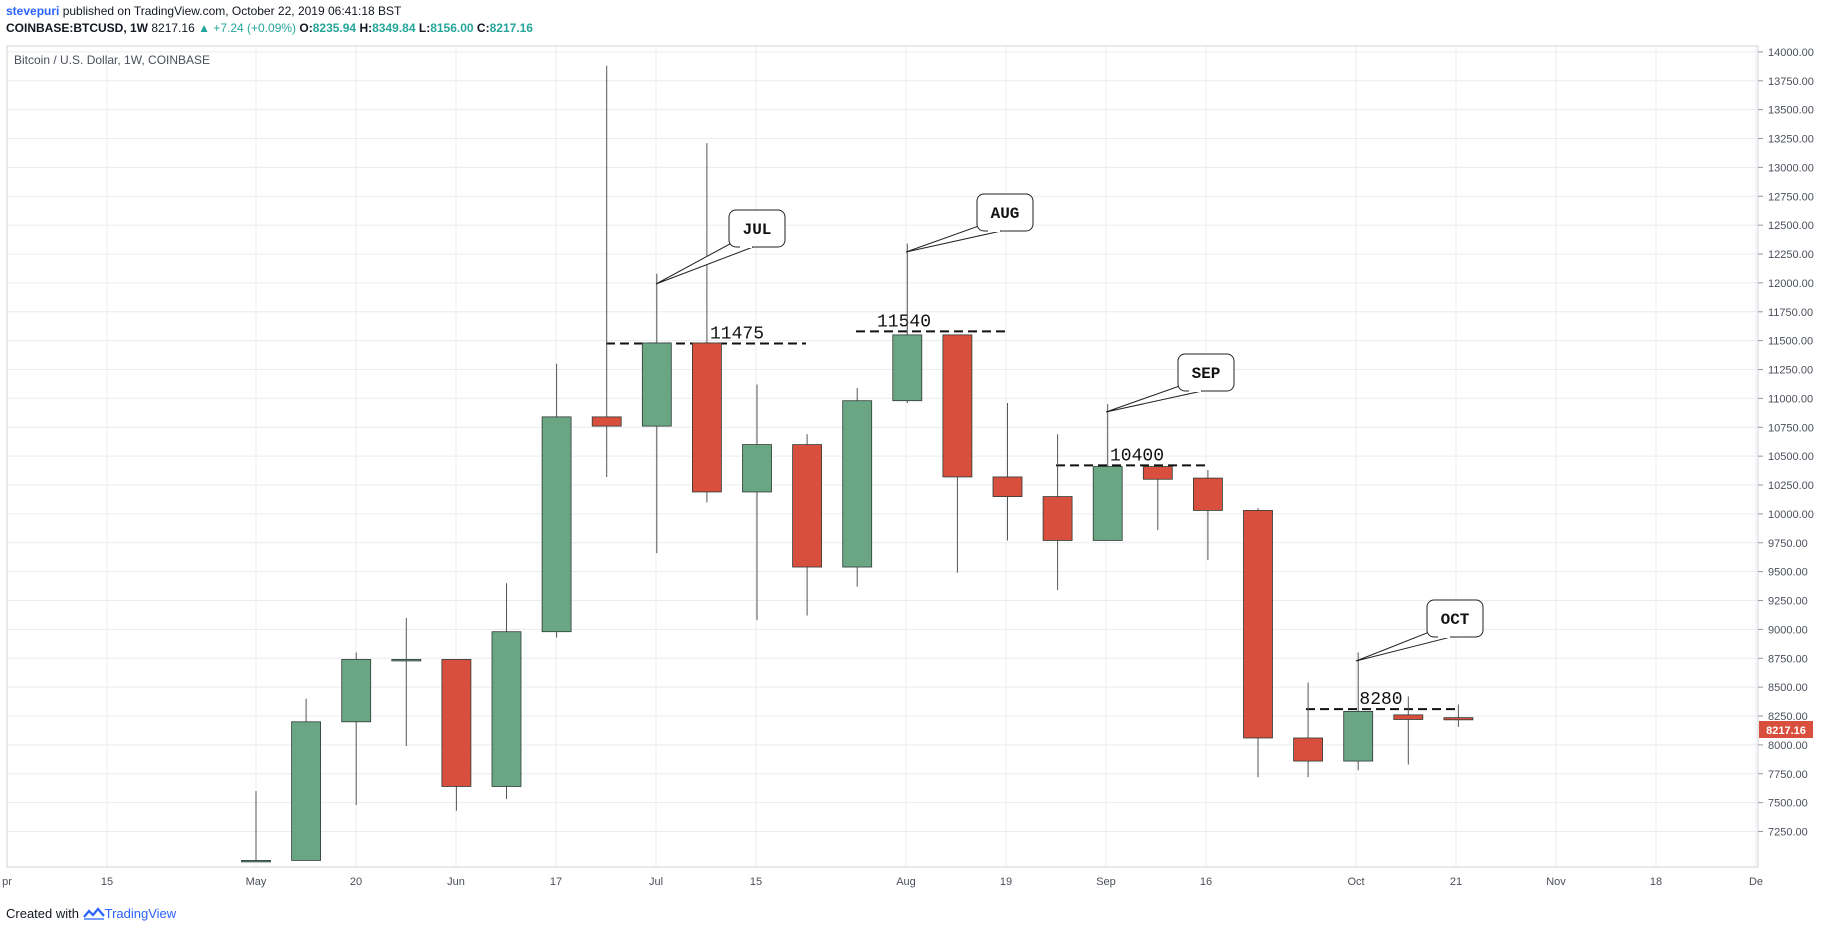 Image resolution: width=1828 pixels, height=930 pixels. What do you see at coordinates (1788, 659) in the screenshot?
I see `price-tick-label: 8750.00` at bounding box center [1788, 659].